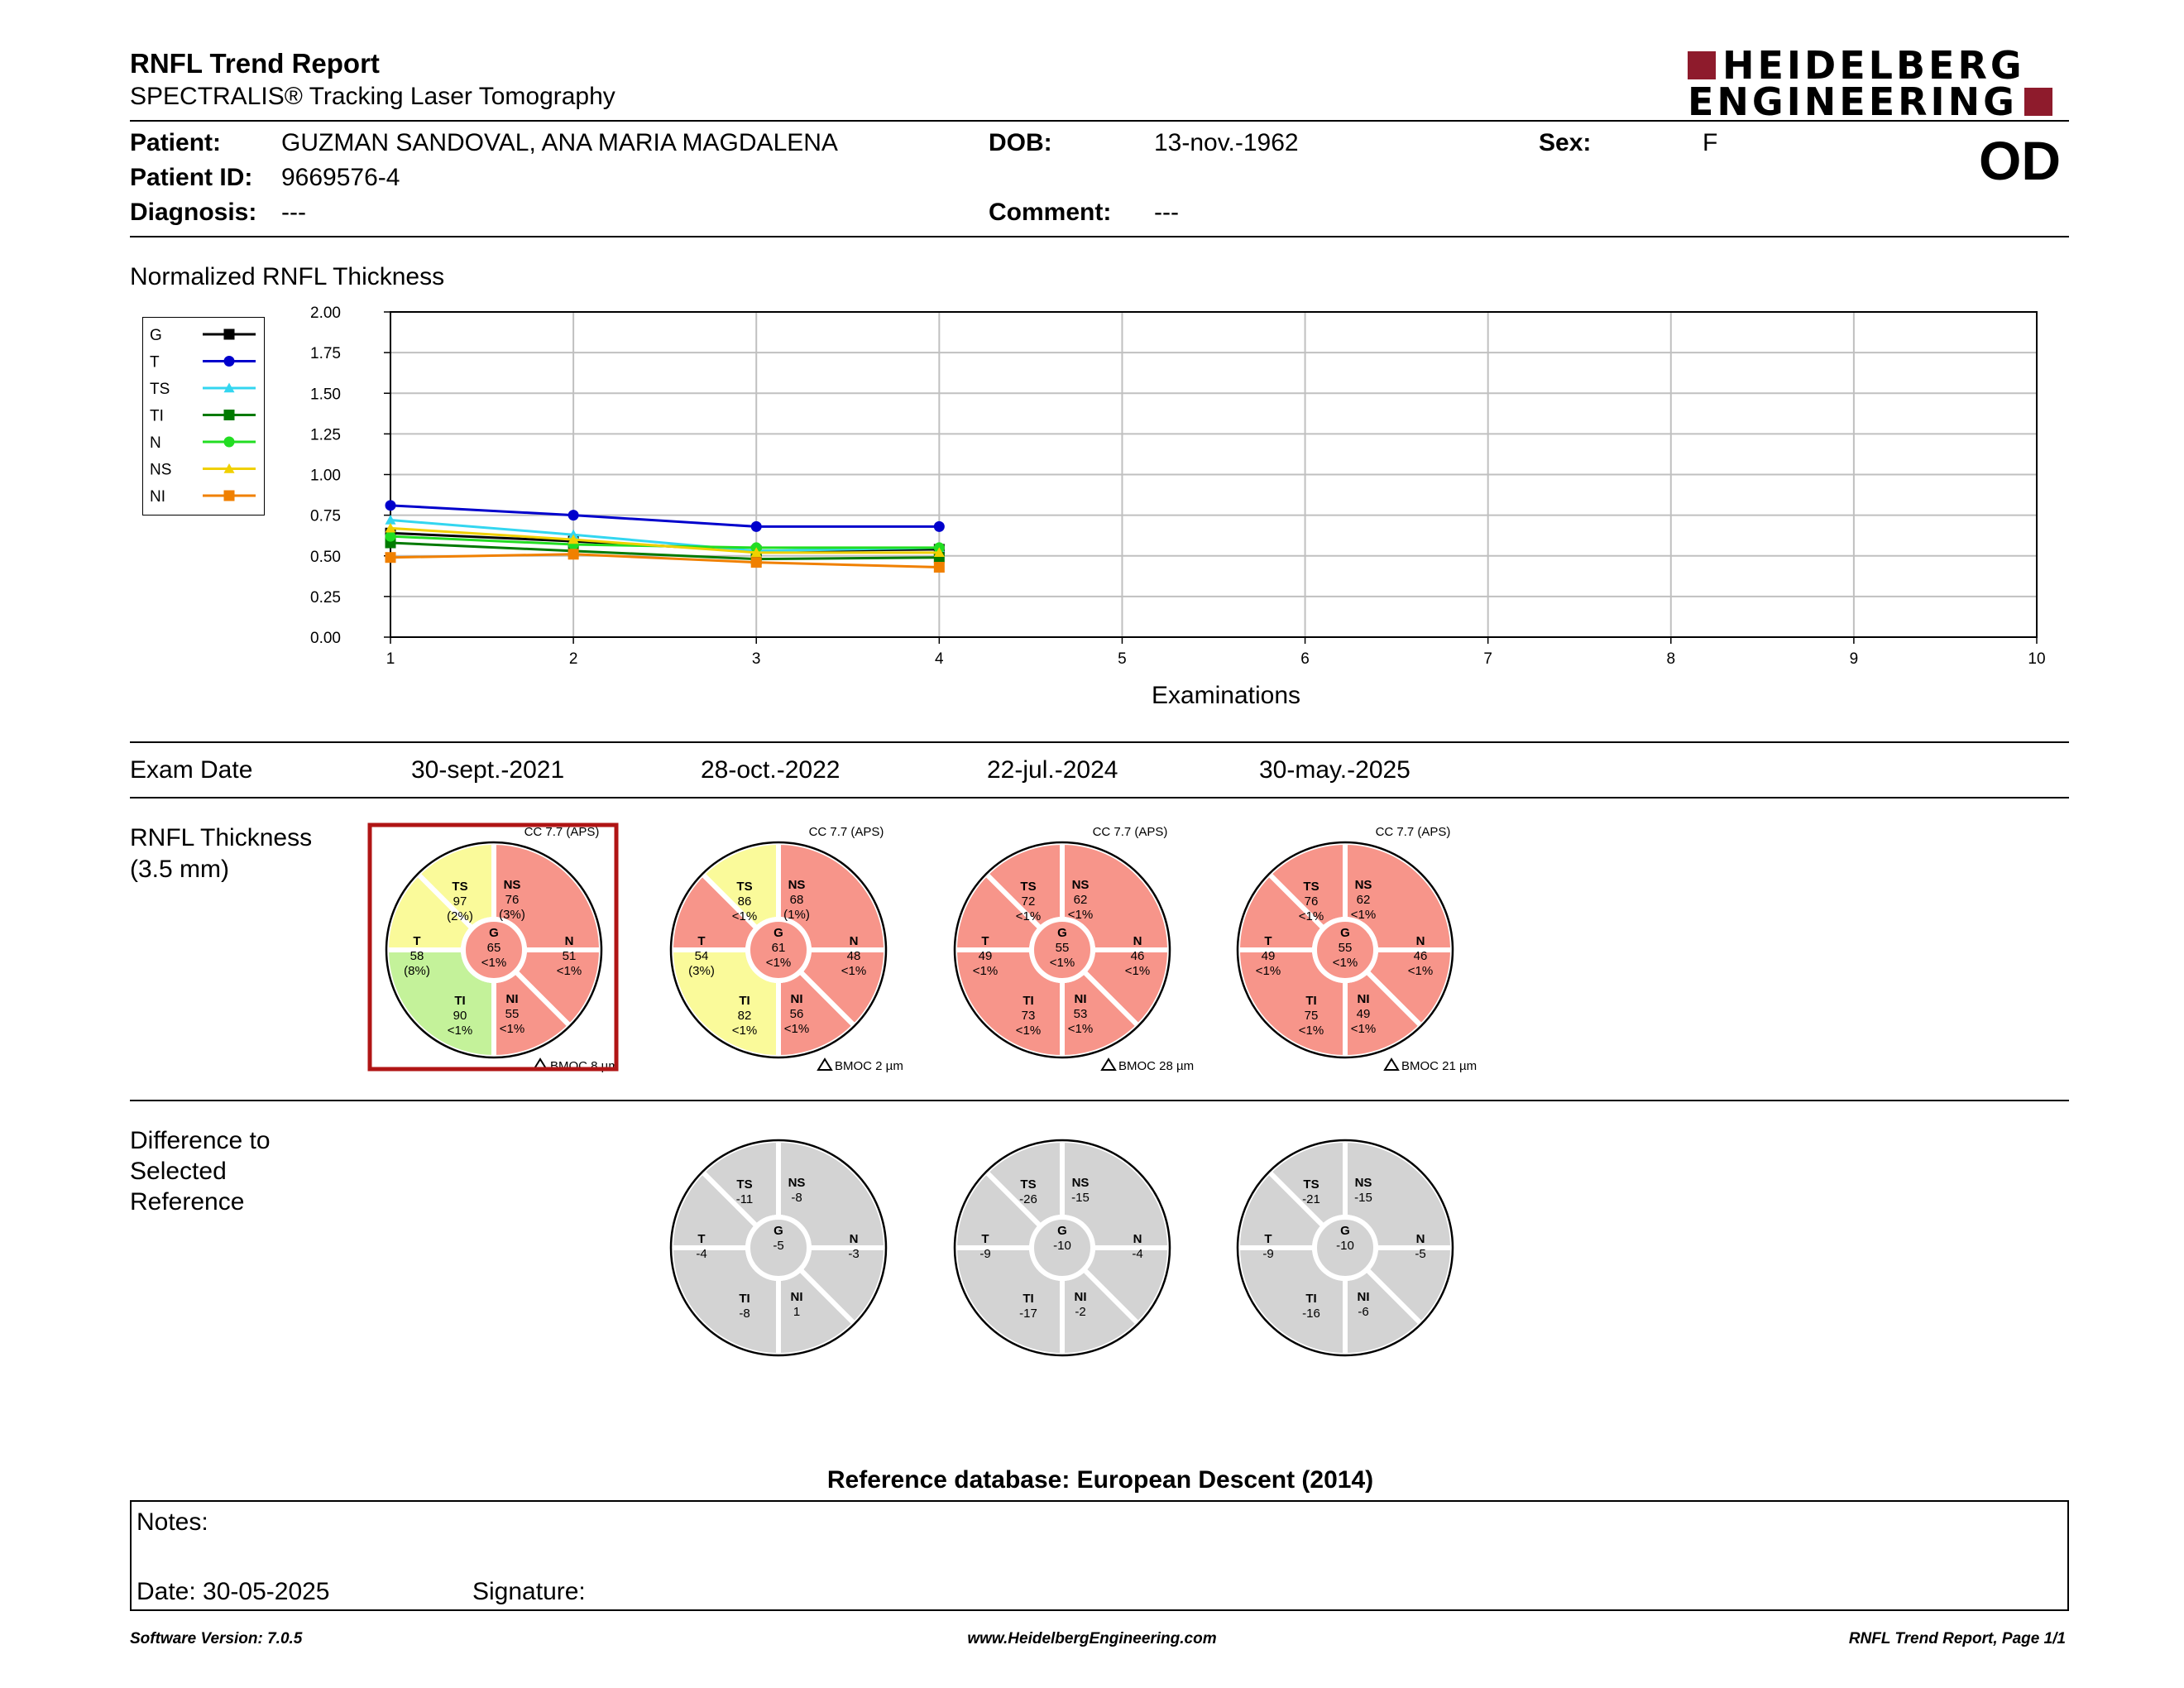 This screenshot has height=1688, width=2184. What do you see at coordinates (573, 515) in the screenshot?
I see `data-point-t` at bounding box center [573, 515].